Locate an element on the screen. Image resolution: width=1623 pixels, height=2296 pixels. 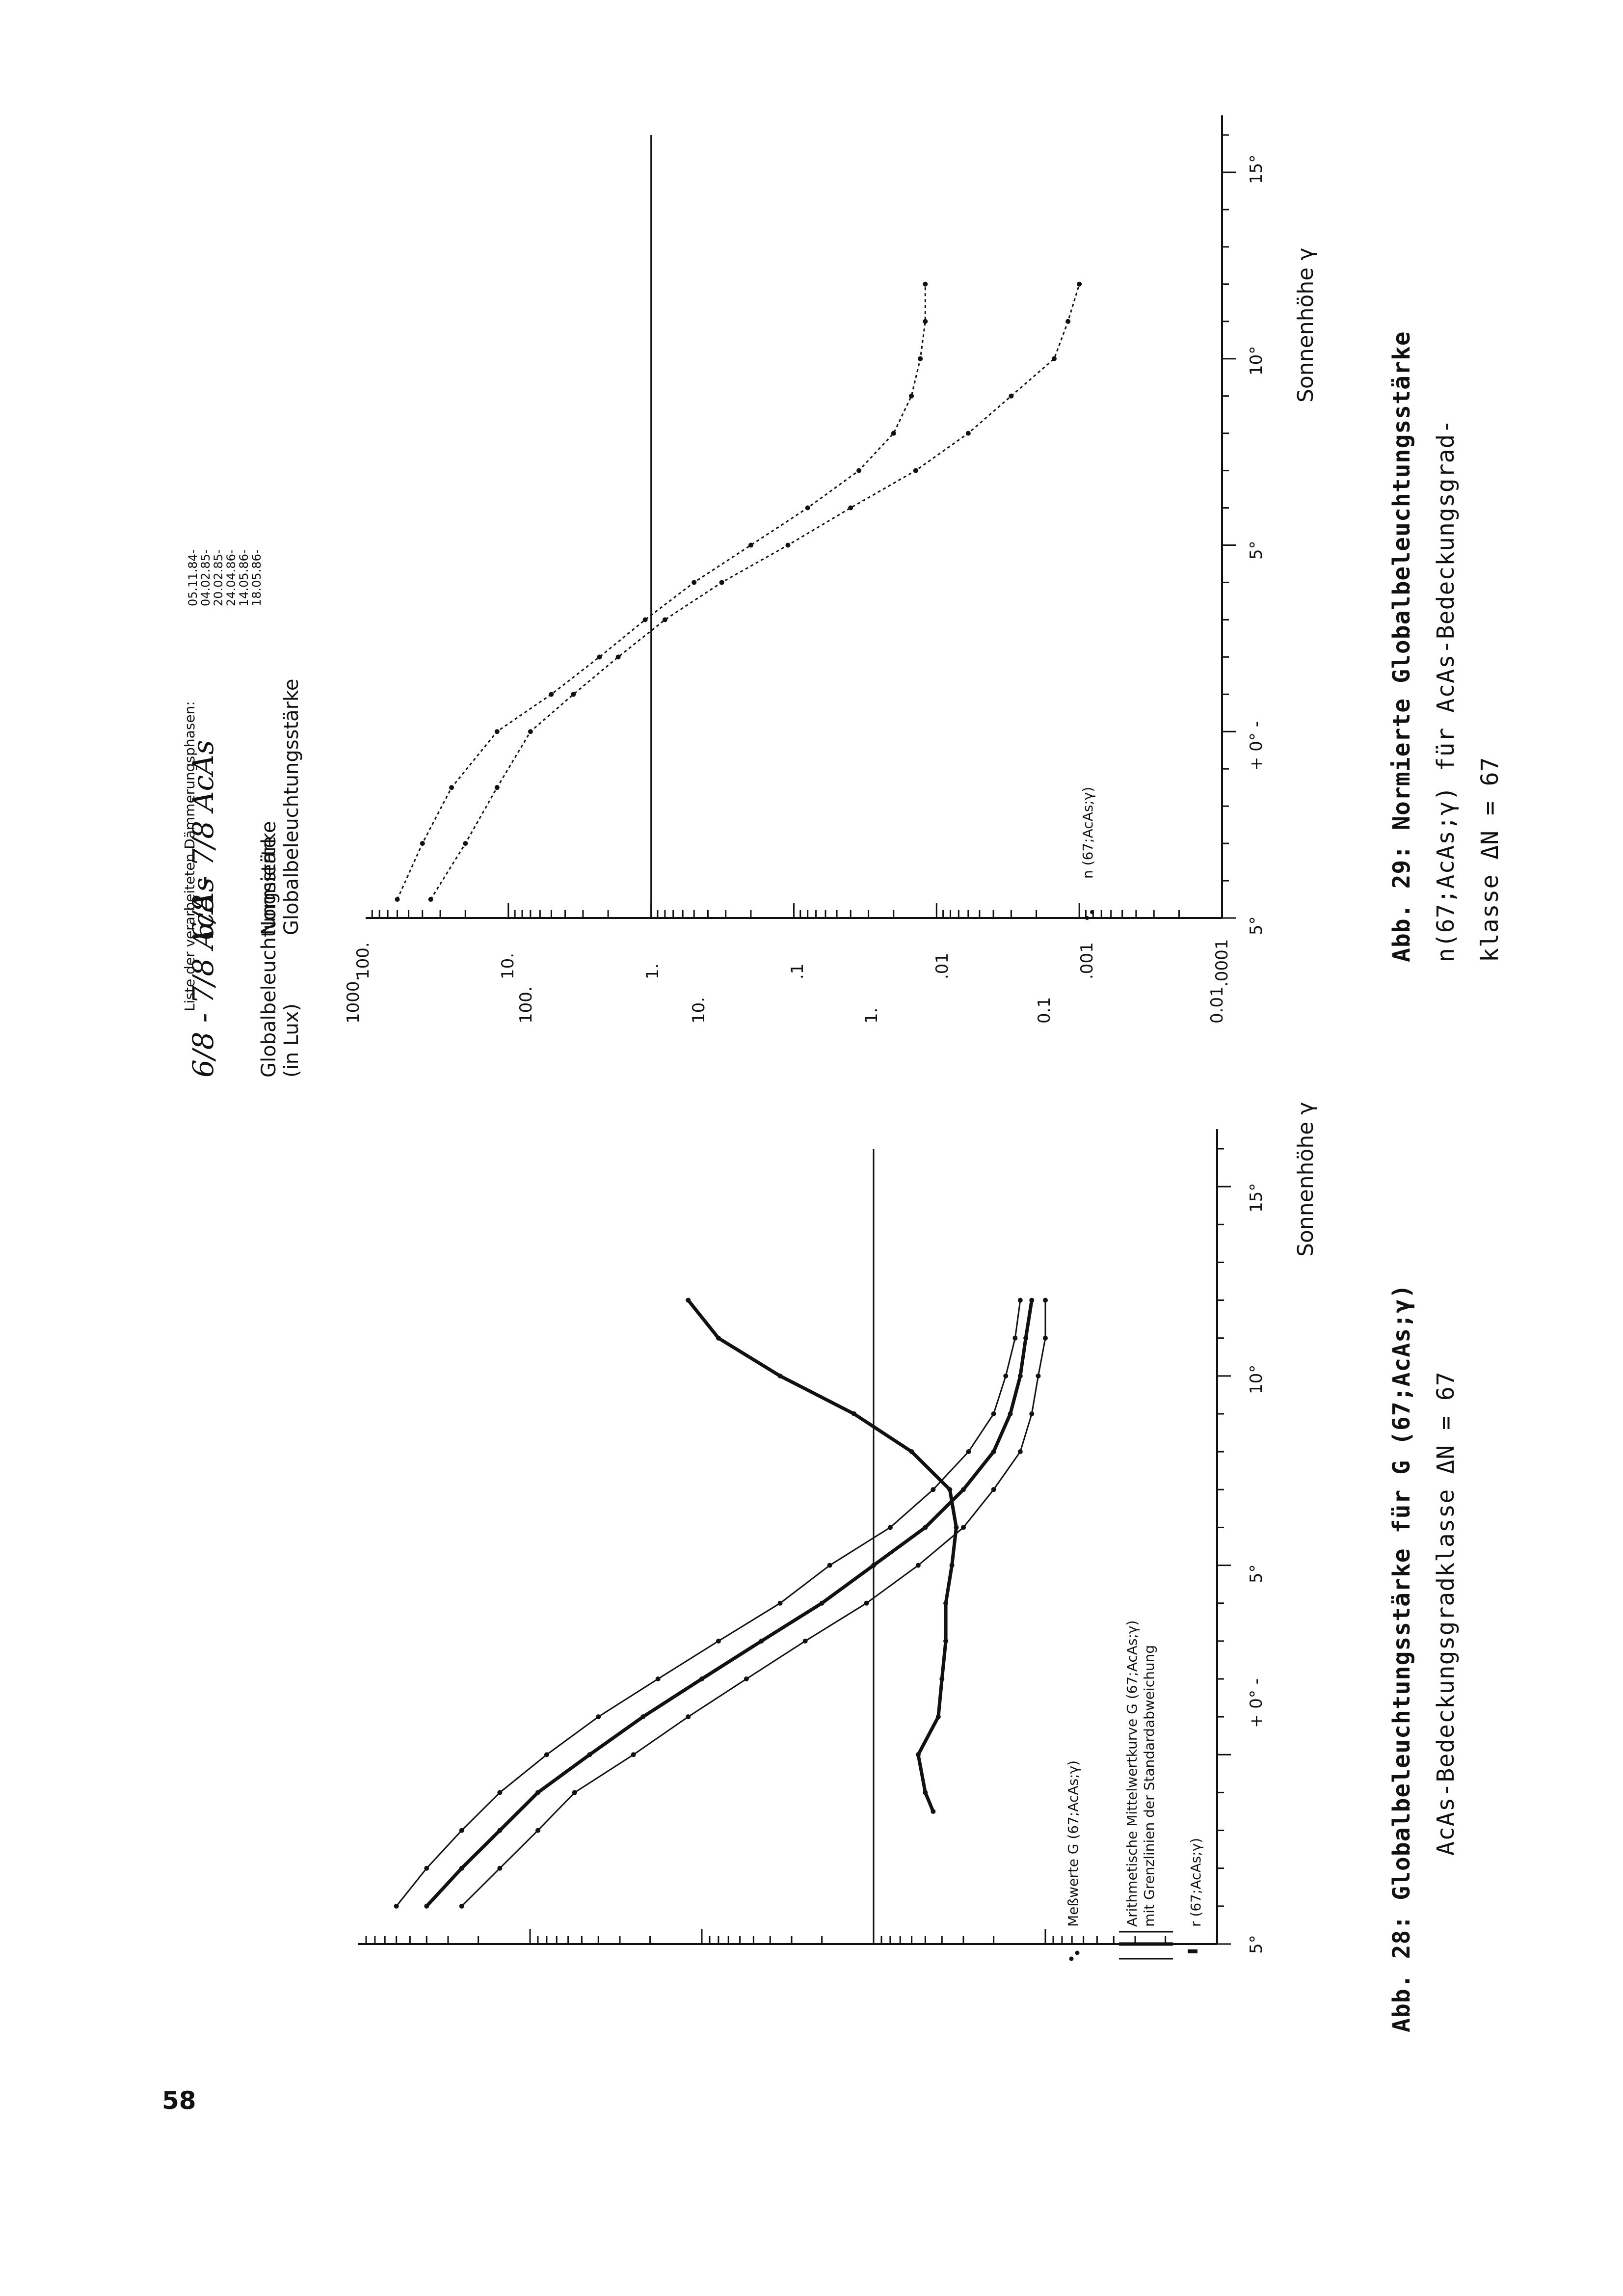
chart1-legend-symbols is located at coordinates (1133, 1946).